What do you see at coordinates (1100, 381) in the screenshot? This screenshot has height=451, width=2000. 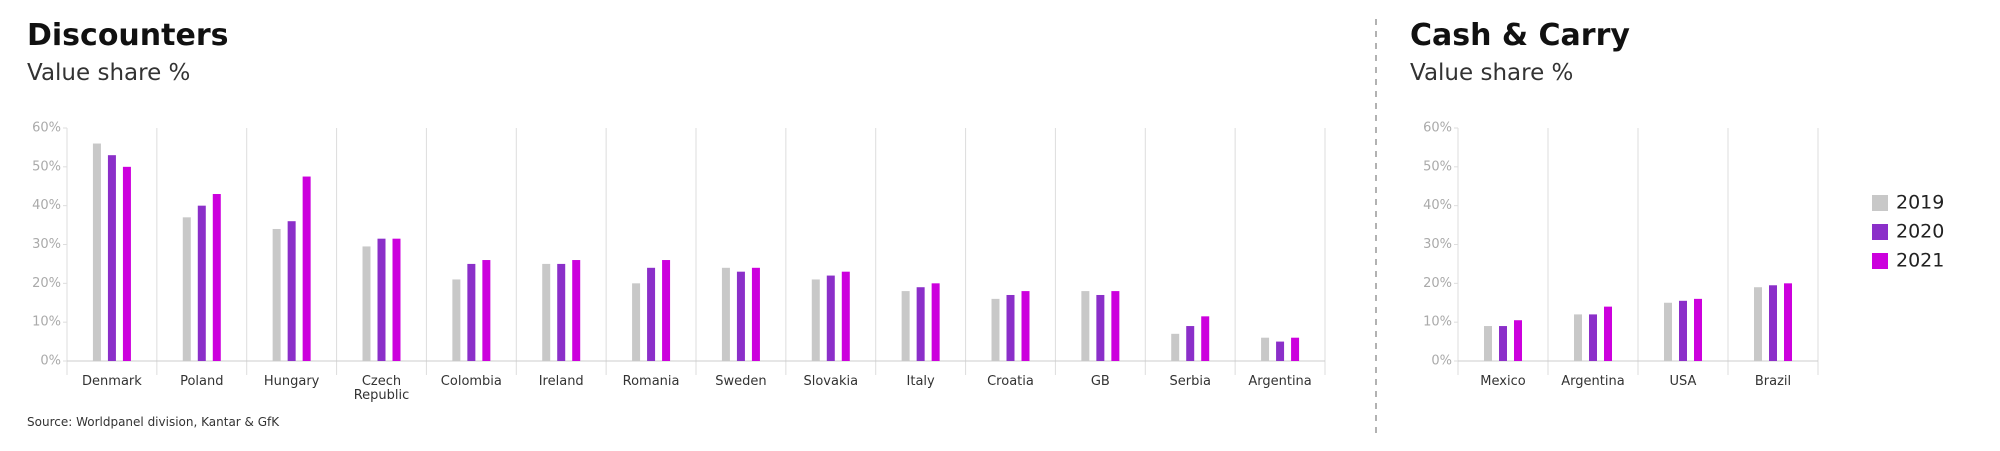 I see `x-tick-label: GB` at bounding box center [1100, 381].